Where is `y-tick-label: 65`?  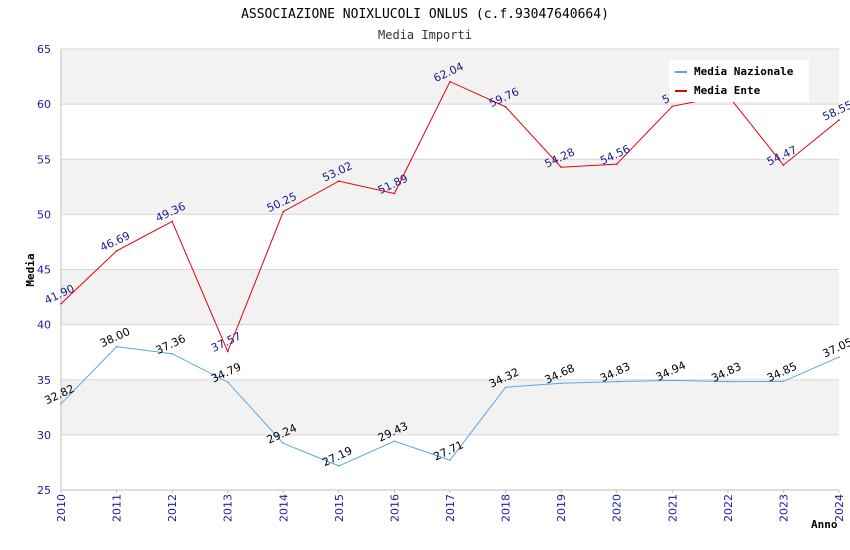
y-tick-label: 65 is located at coordinates (44, 49).